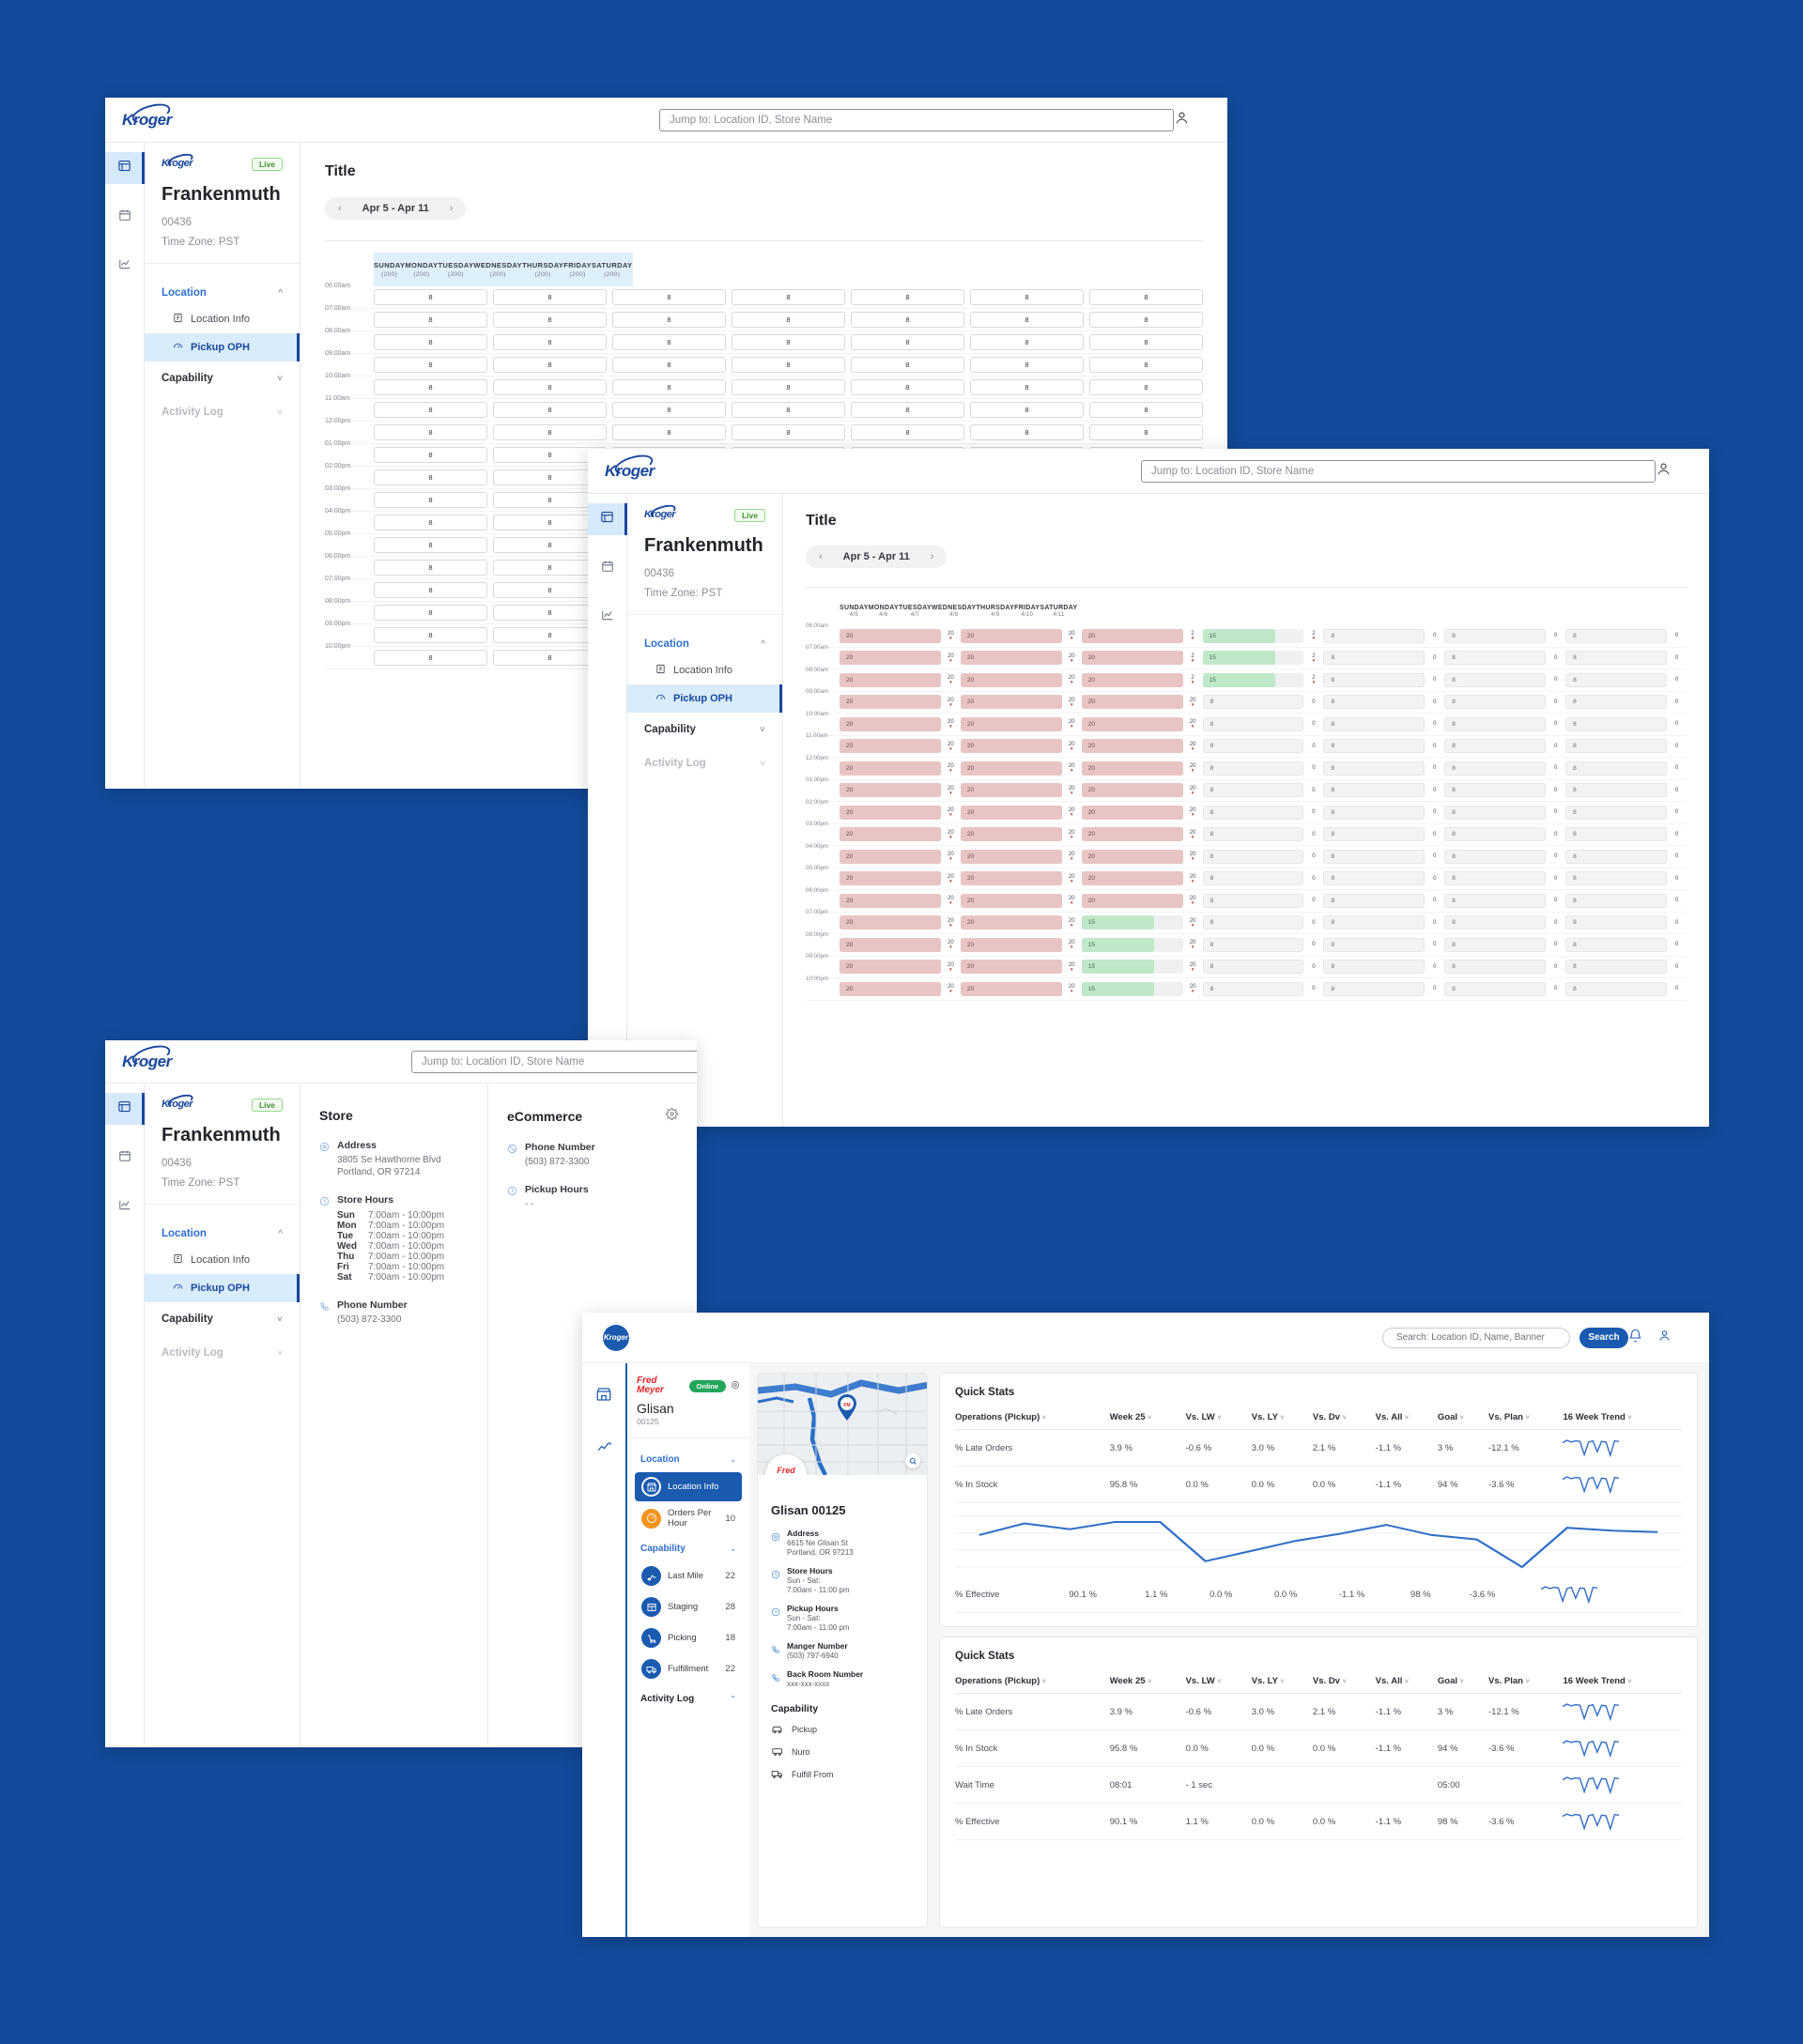  I want to click on rail-chart-button, so click(604, 1449).